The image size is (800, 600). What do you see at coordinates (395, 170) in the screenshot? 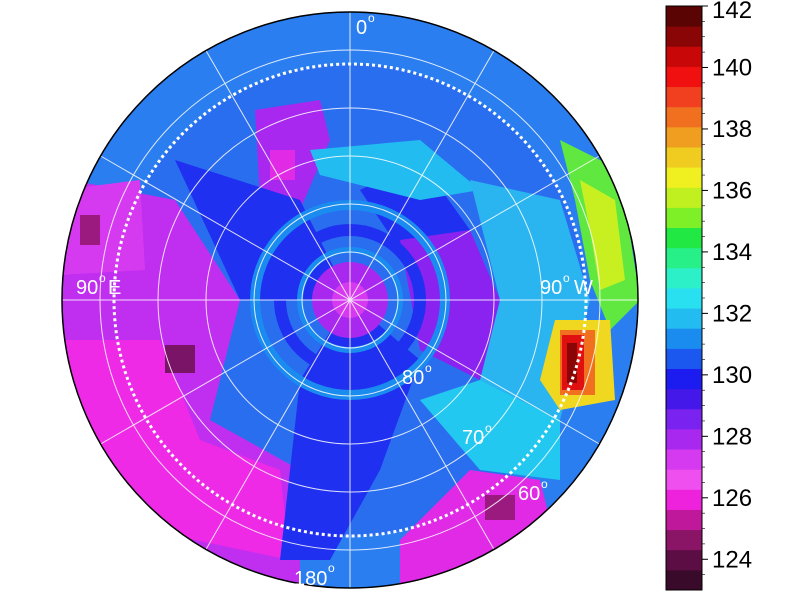
I see `map-region-cyan-north` at bounding box center [395, 170].